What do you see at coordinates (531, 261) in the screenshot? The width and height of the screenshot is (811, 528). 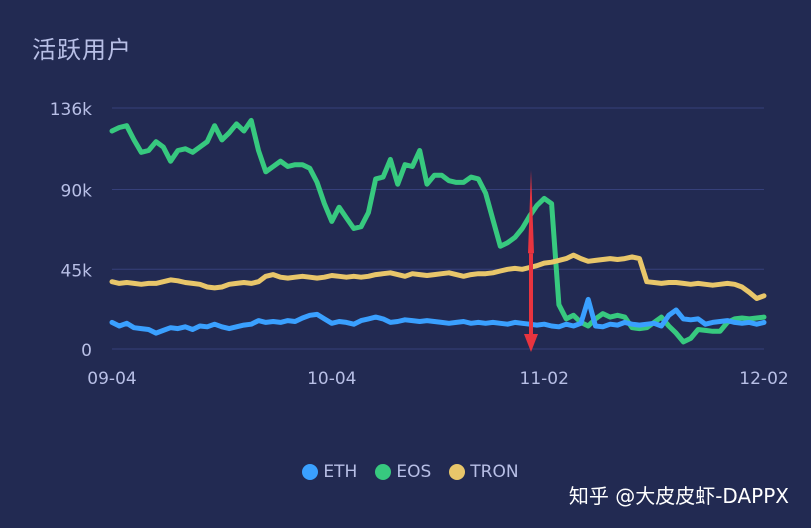 I see `red-arrow-annotation` at bounding box center [531, 261].